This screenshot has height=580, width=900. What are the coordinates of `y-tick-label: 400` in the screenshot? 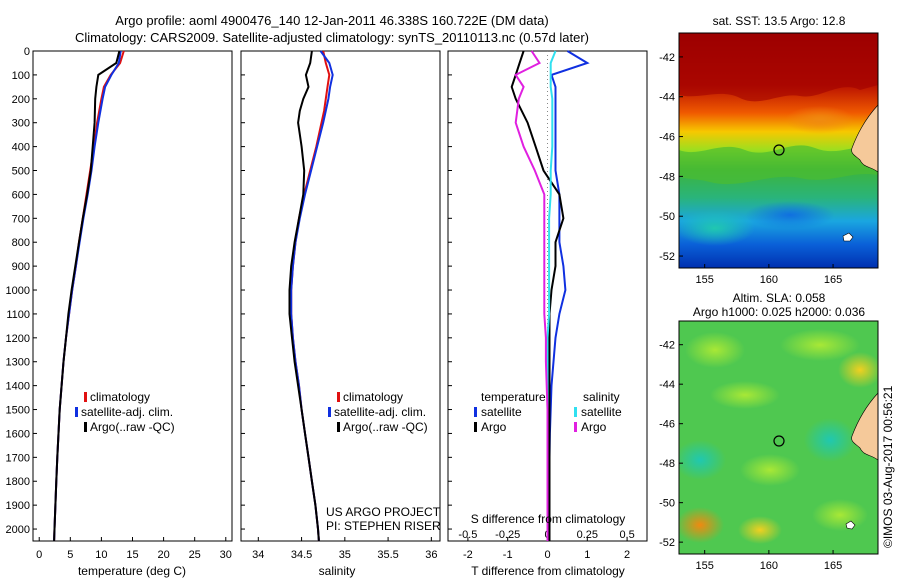 It's located at (21, 148).